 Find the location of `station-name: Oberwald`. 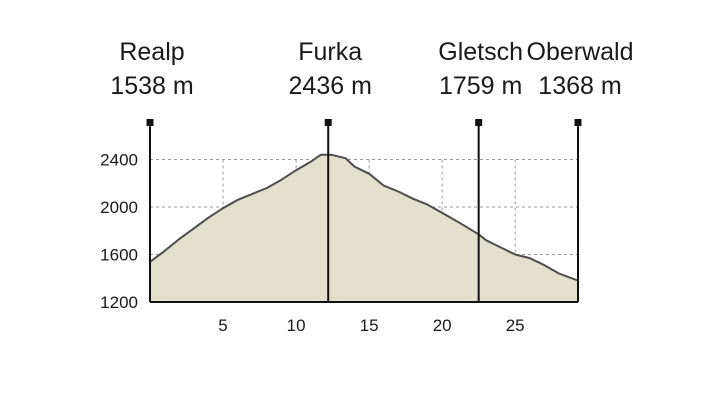

station-name: Oberwald is located at coordinates (580, 52).